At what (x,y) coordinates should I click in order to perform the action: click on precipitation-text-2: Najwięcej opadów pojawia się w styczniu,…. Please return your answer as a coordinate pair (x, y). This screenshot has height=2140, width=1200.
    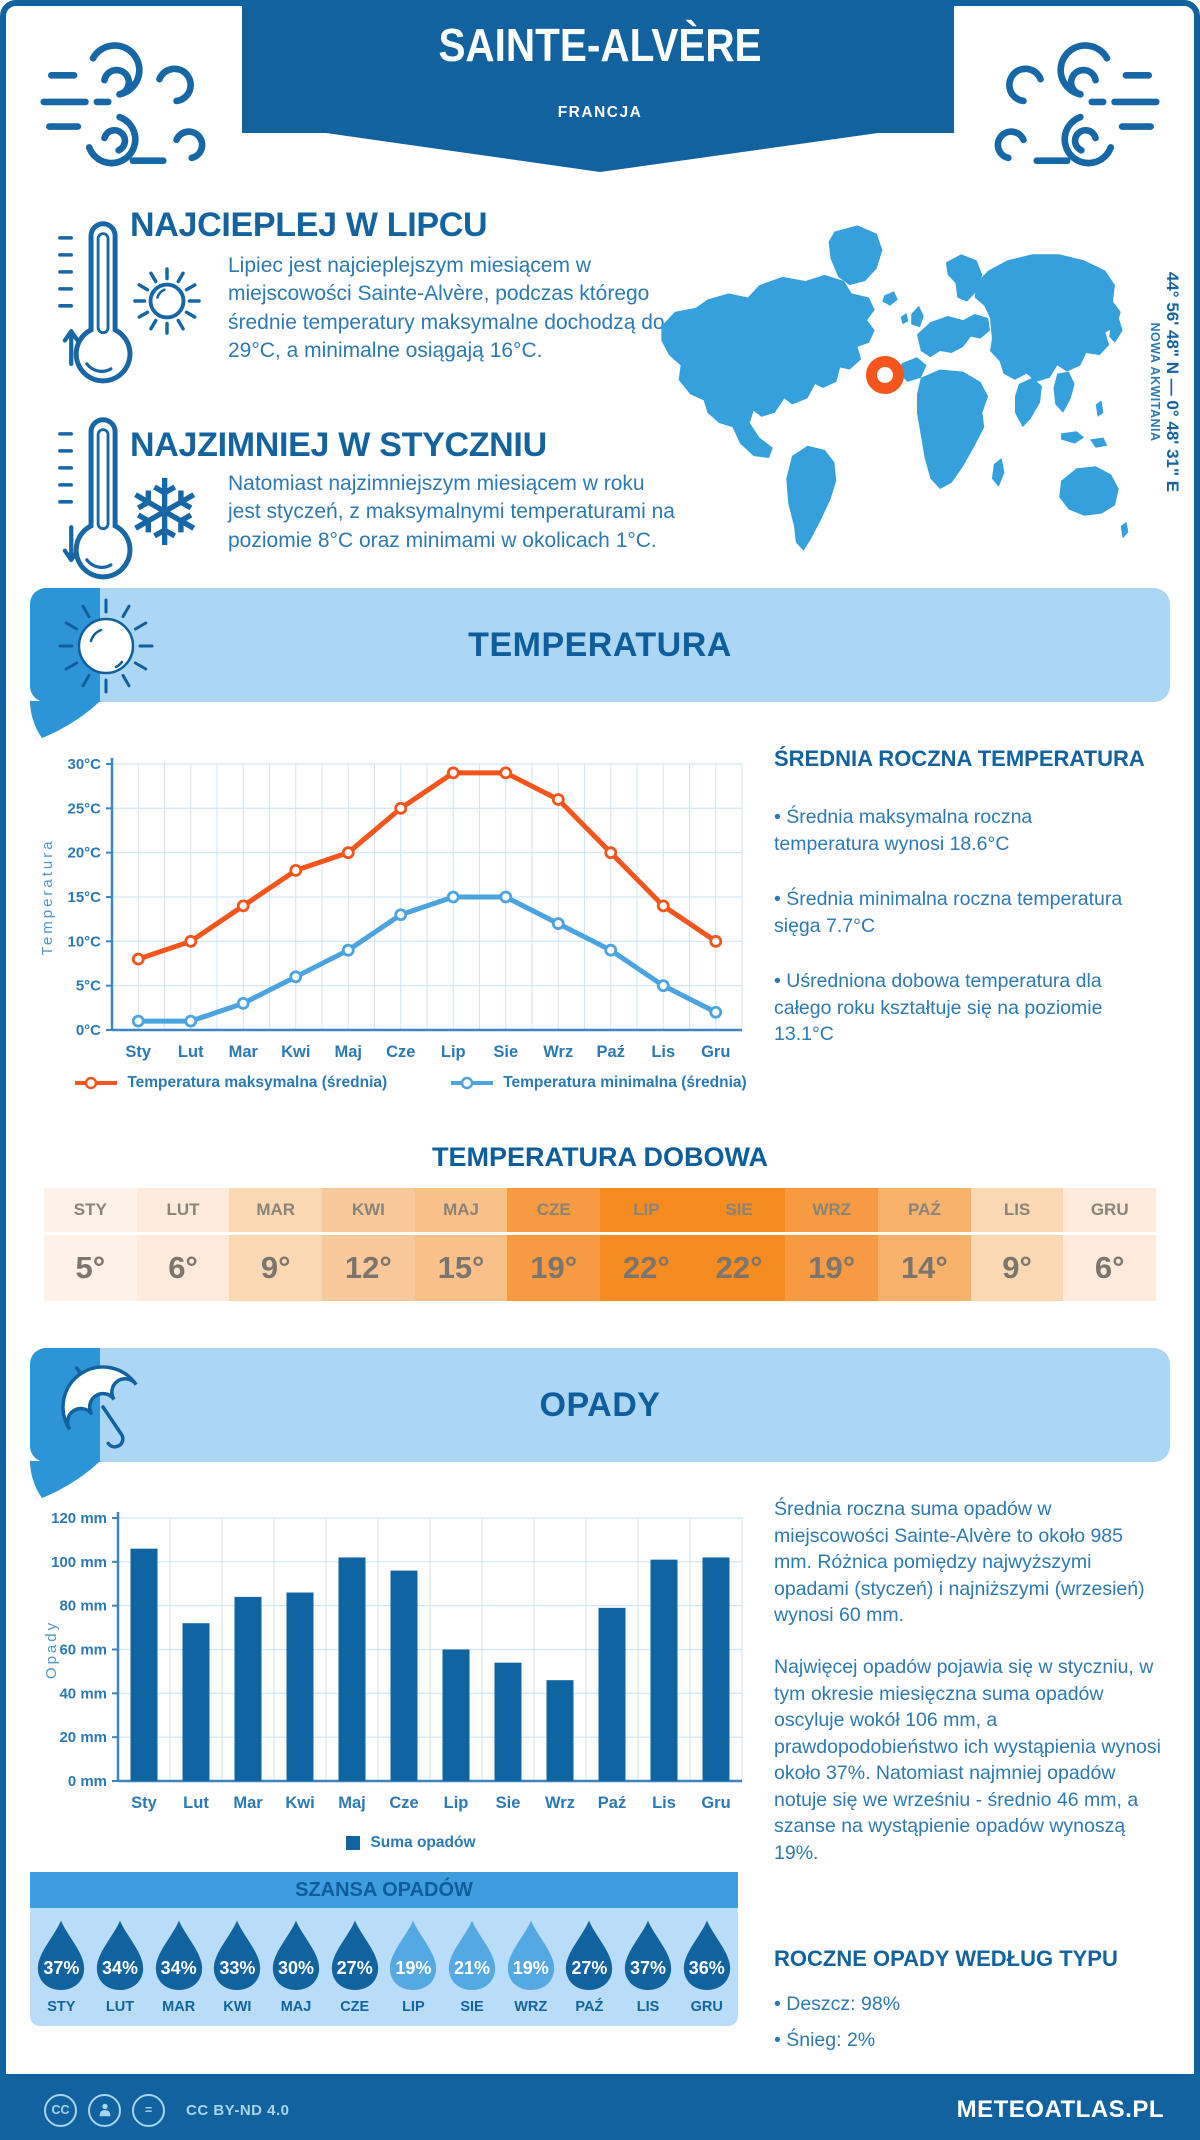
    Looking at the image, I should click on (967, 1760).